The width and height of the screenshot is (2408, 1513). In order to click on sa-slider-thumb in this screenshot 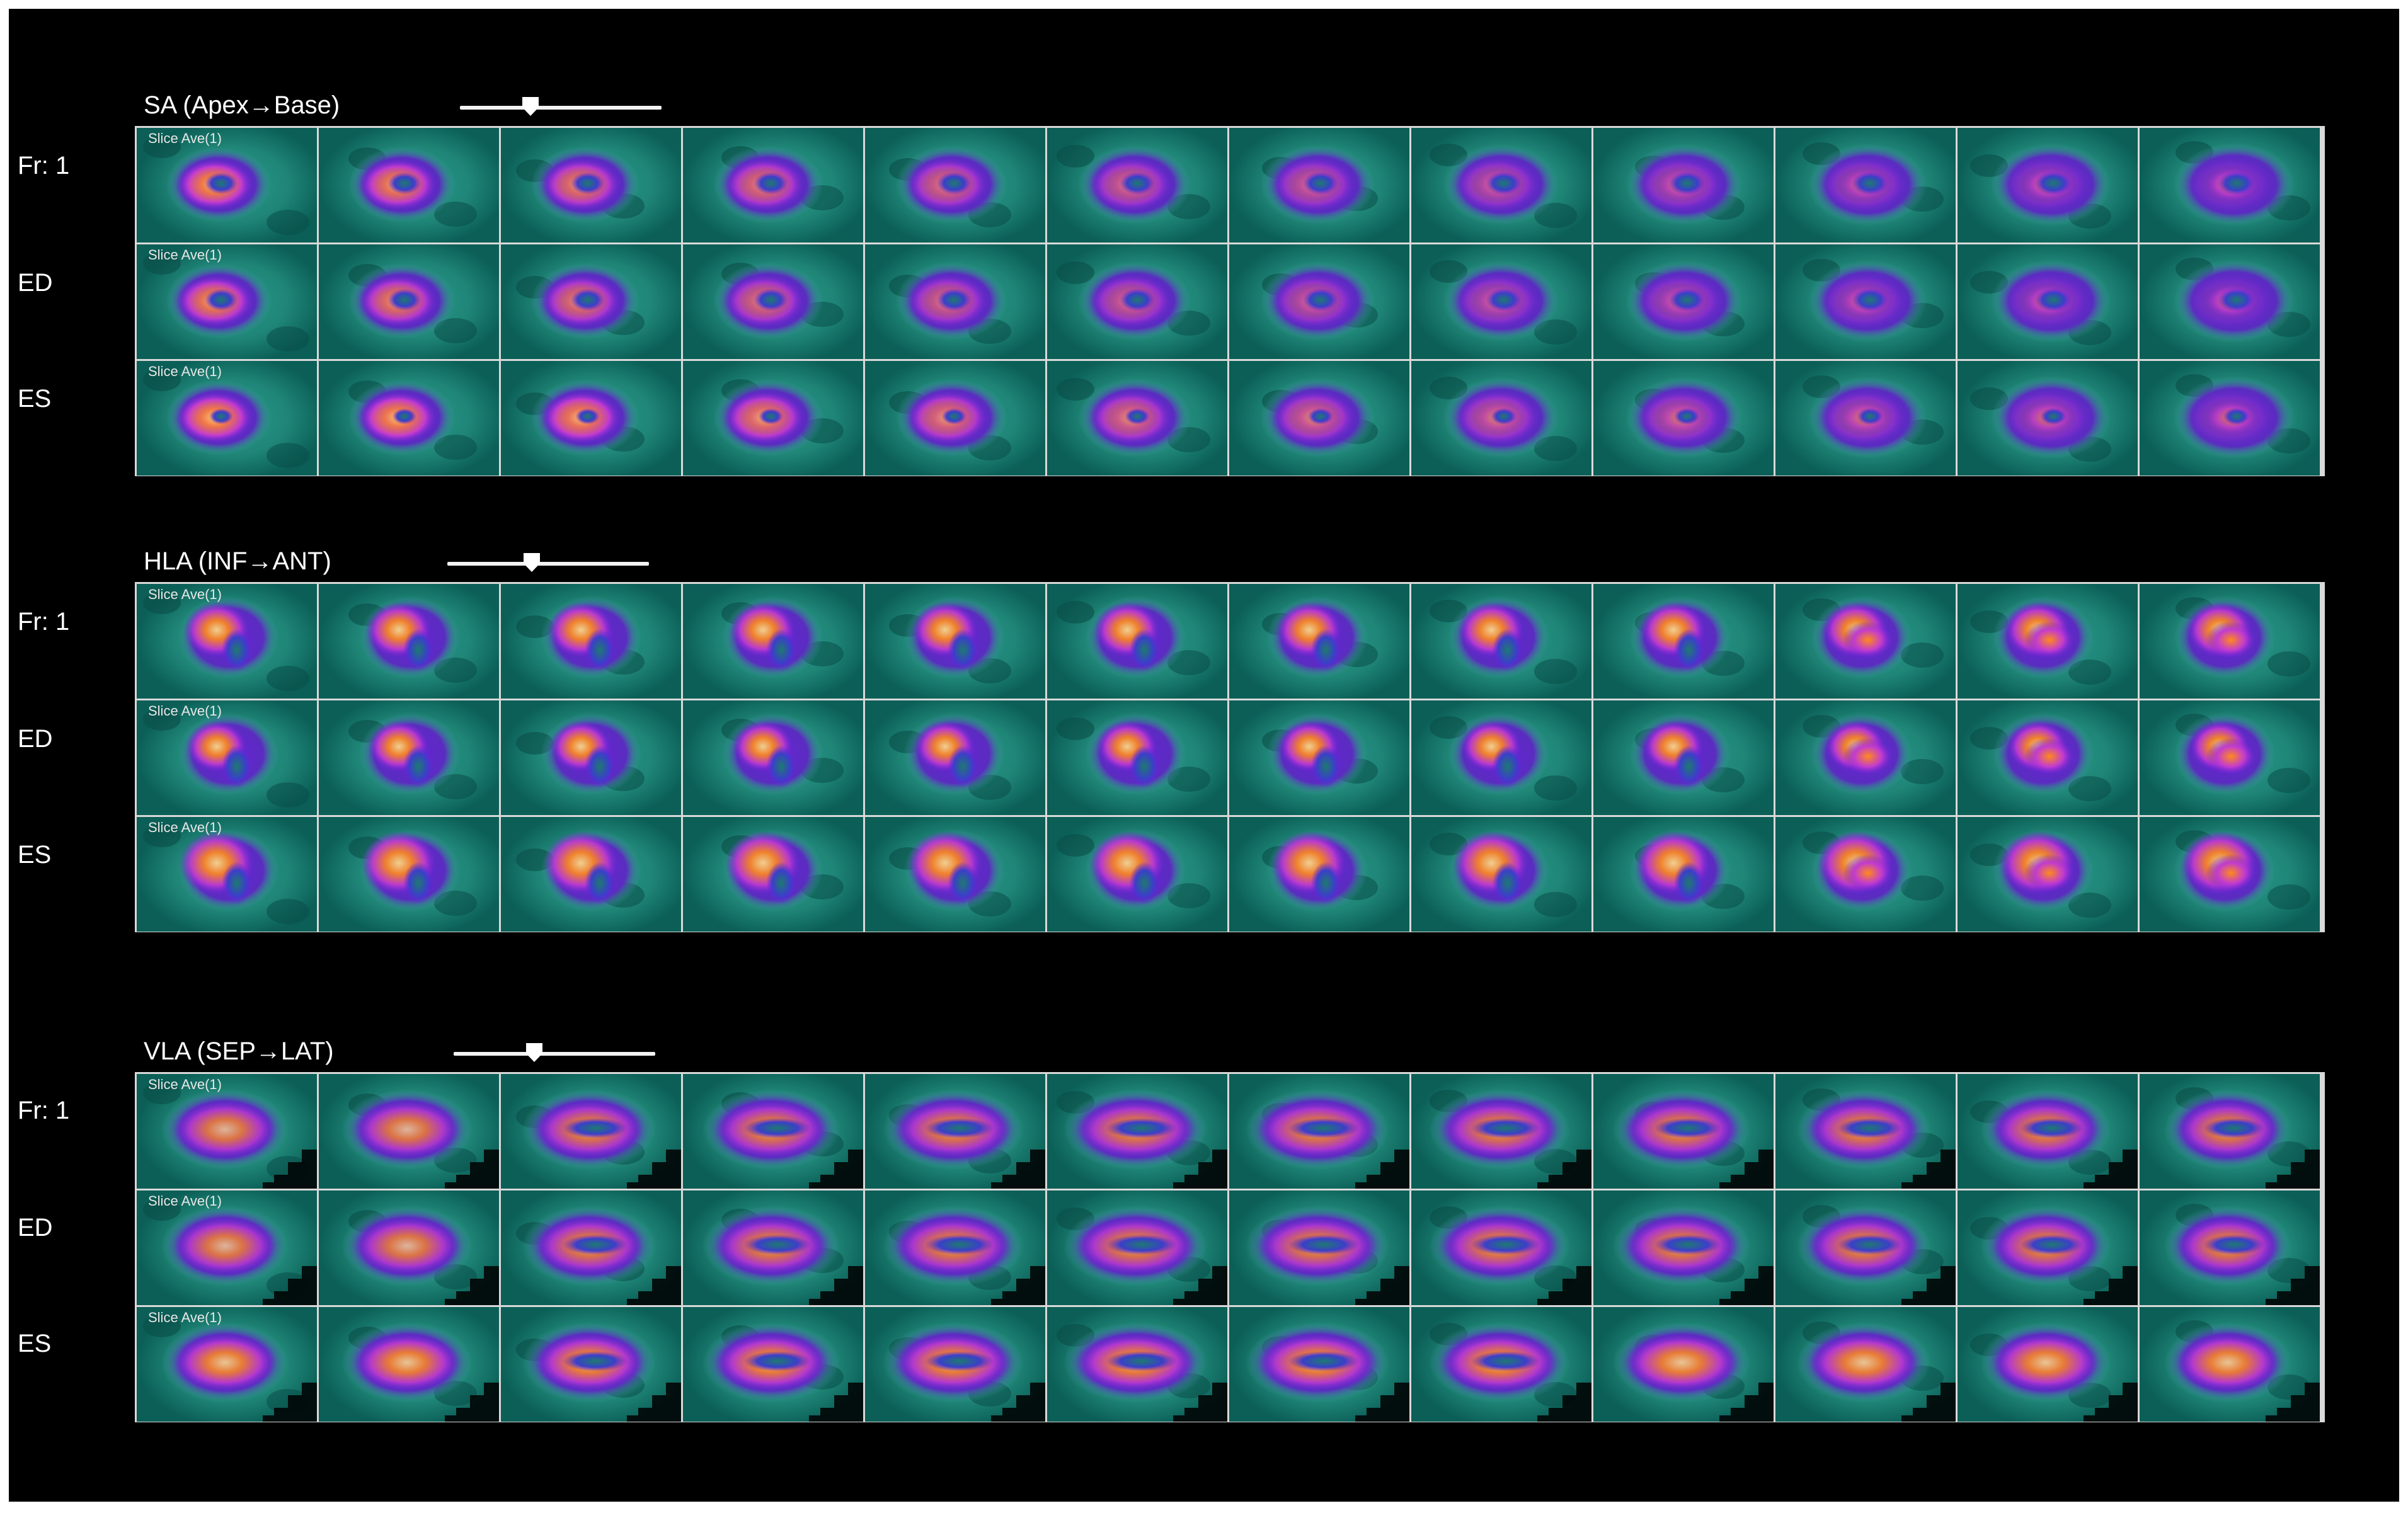, I will do `click(530, 106)`.